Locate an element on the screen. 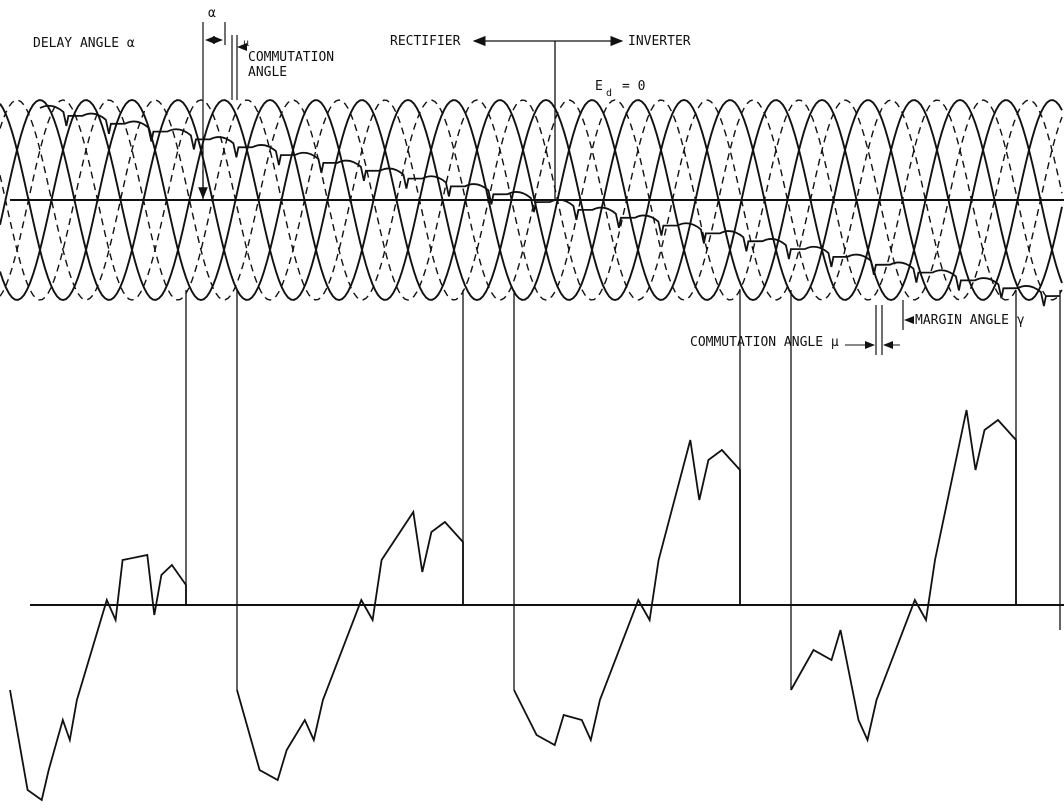 Image resolution: width=1064 pixels, height=810 pixels. label-commutation-angle-top-2: ANGLE is located at coordinates (267, 72).